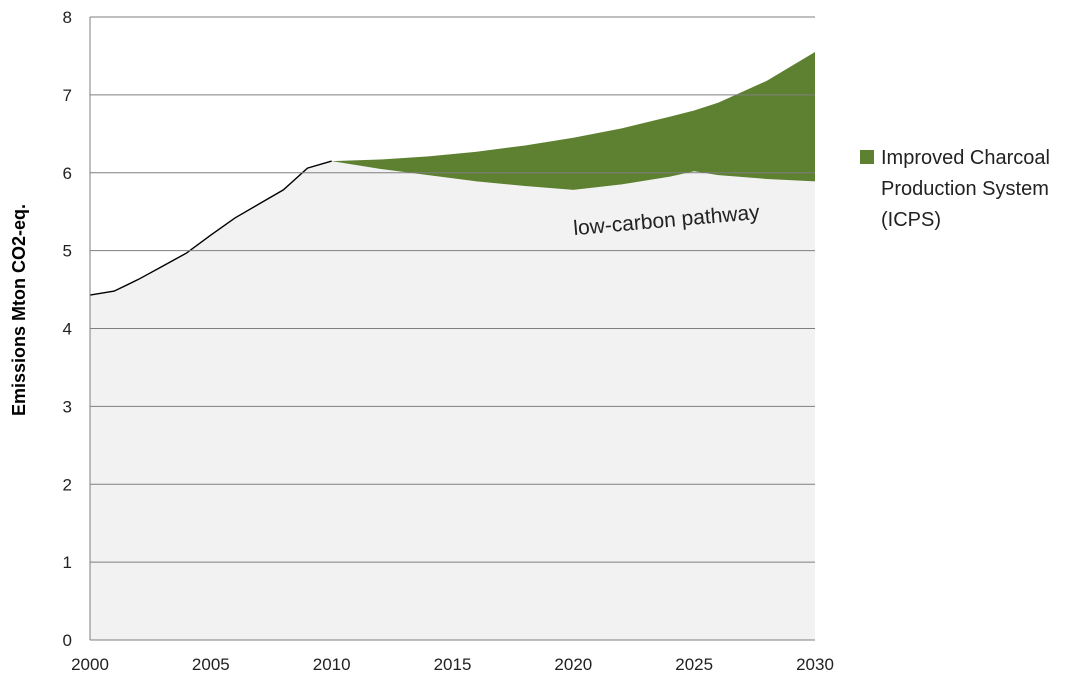 This screenshot has width=1076, height=680. What do you see at coordinates (19, 310) in the screenshot?
I see `y-axis-label: Emissions Mton CO2-eq.` at bounding box center [19, 310].